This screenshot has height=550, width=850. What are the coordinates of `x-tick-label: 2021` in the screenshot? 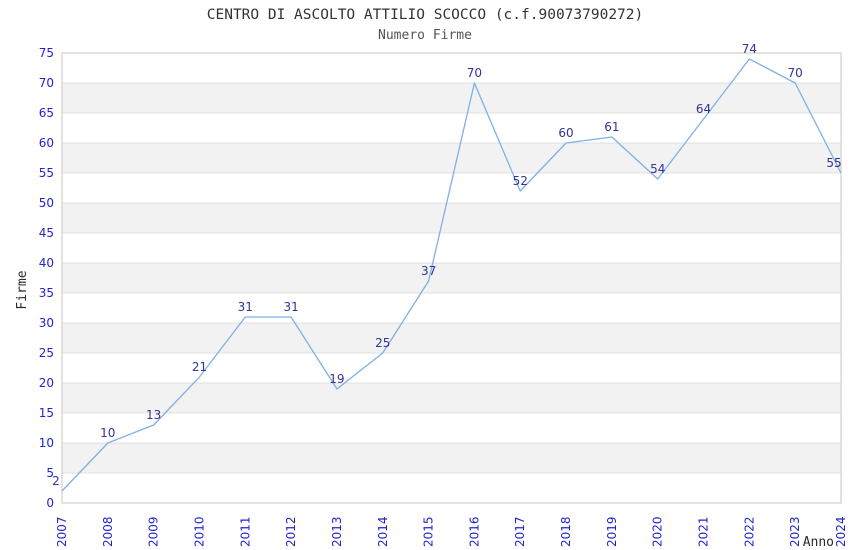 It's located at (704, 531).